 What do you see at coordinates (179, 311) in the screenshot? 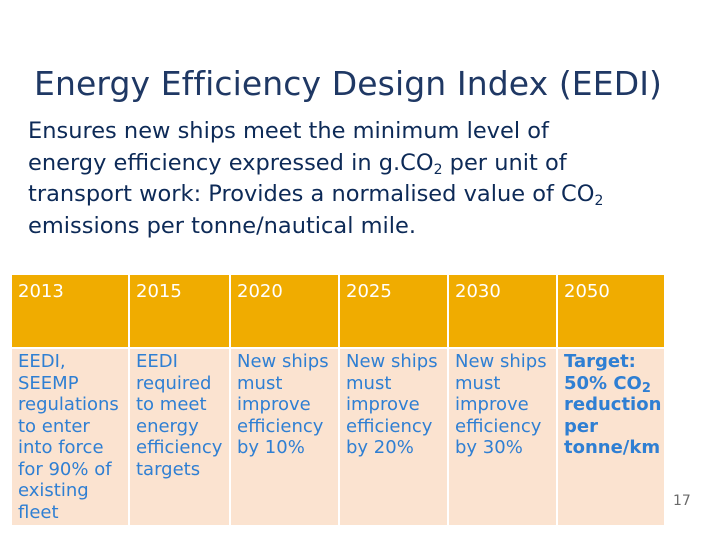
I see `header-2015: 2015` at bounding box center [179, 311].